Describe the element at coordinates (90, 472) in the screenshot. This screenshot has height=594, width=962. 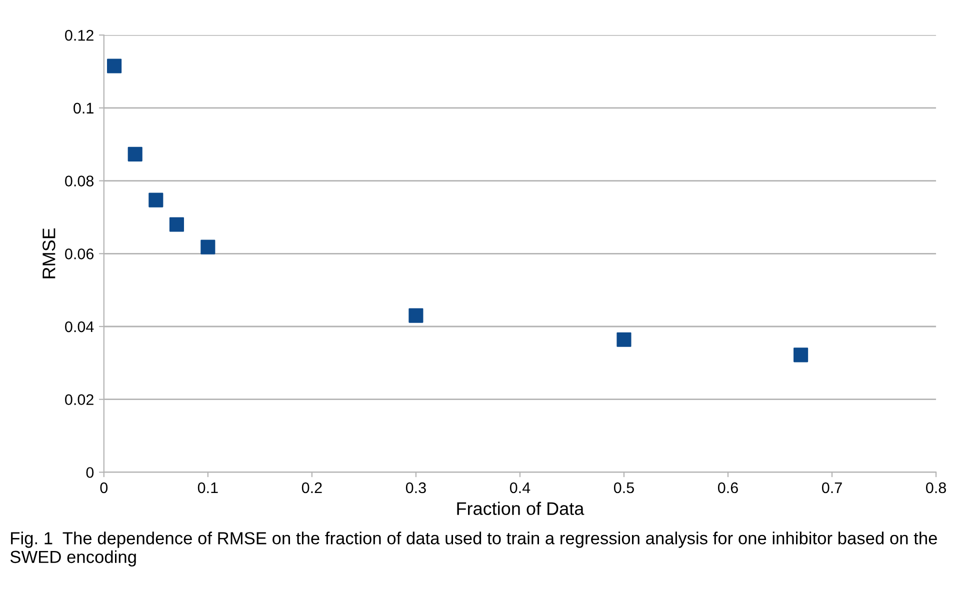
I see `y-tick-label: 0` at that location.